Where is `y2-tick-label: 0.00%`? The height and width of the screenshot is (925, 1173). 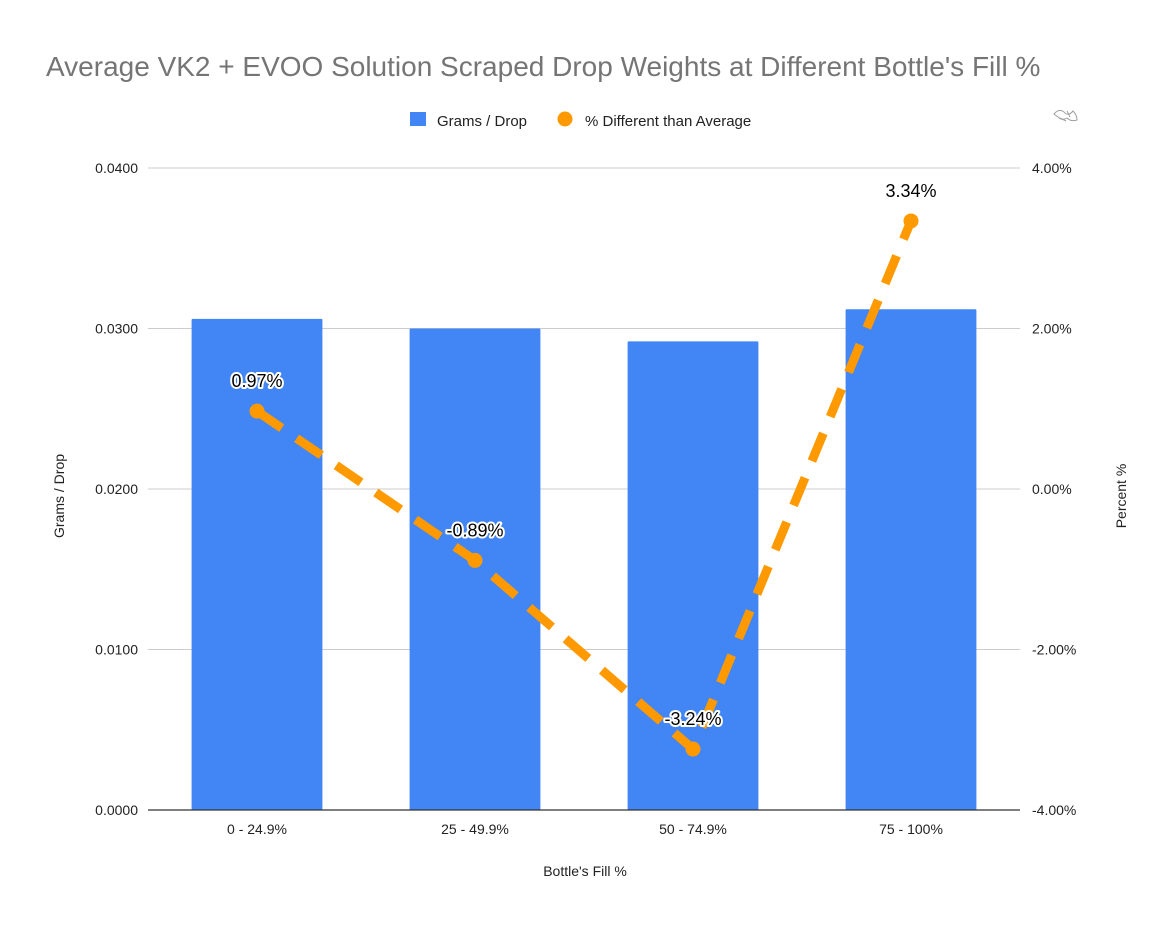 y2-tick-label: 0.00% is located at coordinates (1052, 489).